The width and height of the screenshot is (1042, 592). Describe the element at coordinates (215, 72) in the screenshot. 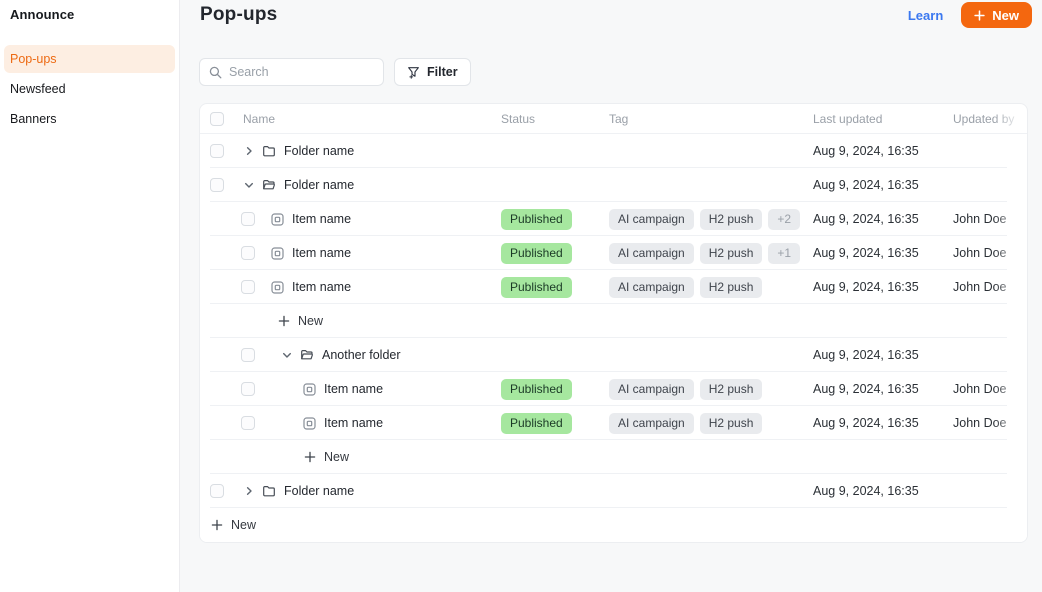

I see `search-icon` at that location.